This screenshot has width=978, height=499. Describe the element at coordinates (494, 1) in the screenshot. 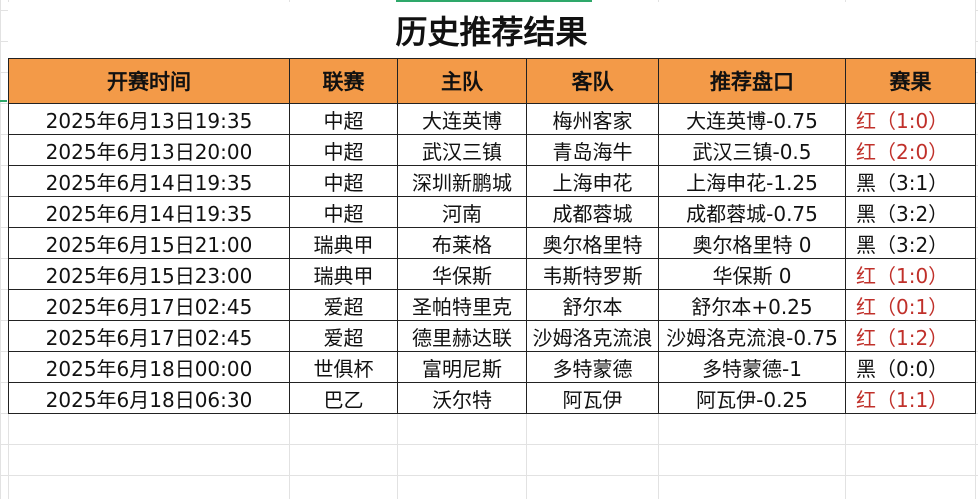

I see `column-selection-indicator` at that location.